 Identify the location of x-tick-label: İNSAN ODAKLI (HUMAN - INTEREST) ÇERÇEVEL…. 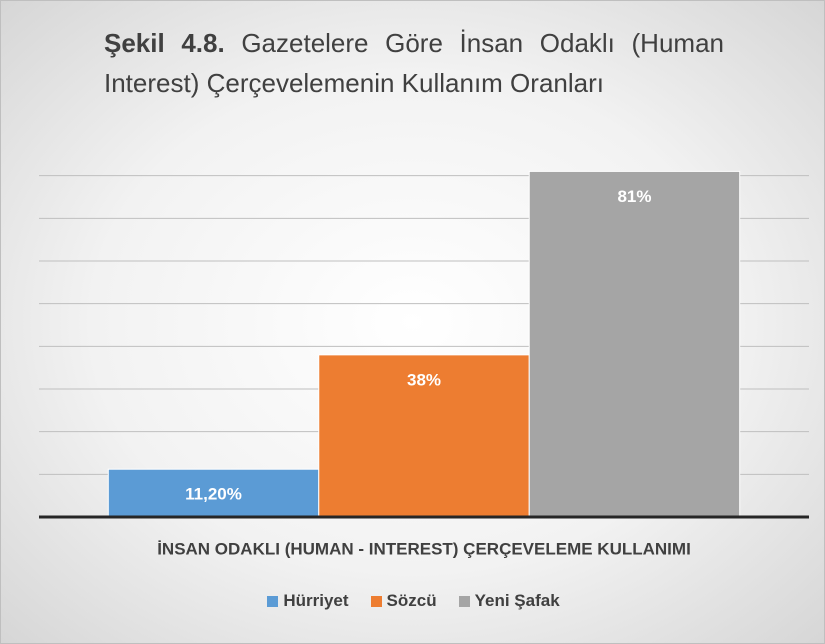
(424, 548).